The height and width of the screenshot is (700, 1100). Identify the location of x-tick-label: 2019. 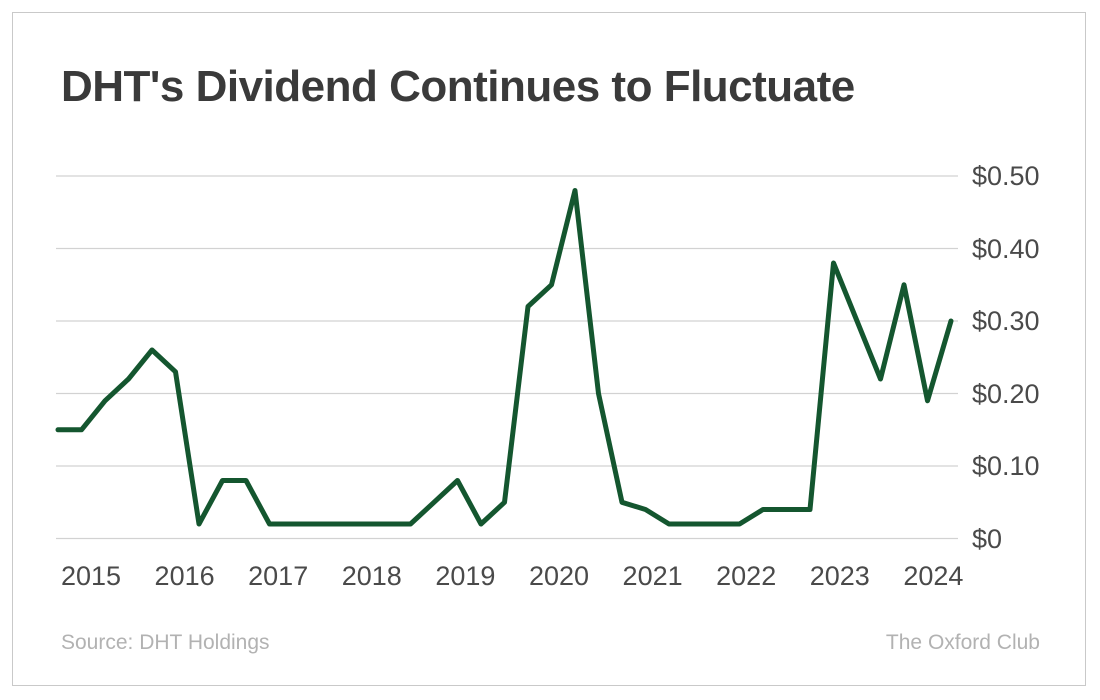
(465, 576).